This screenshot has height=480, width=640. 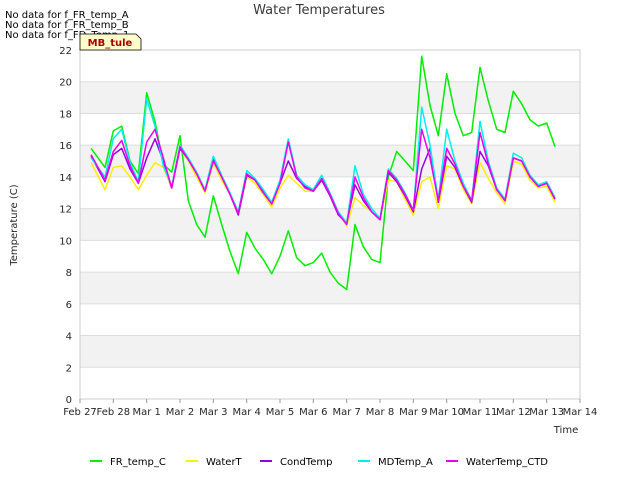 I want to click on x-tick-label: Mar 2, so click(x=180, y=412).